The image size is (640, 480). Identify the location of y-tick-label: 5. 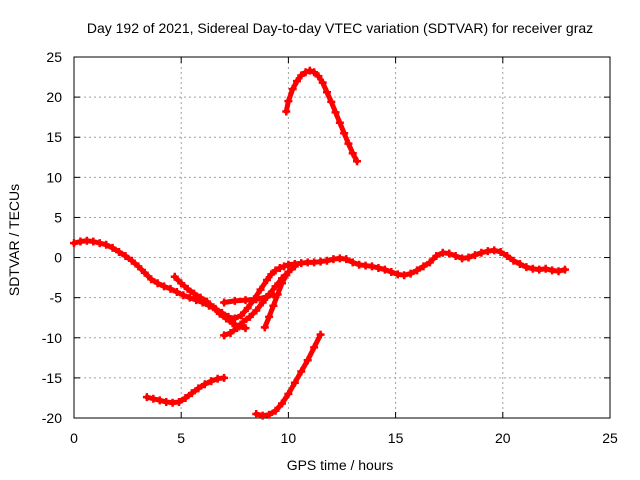
(58, 217).